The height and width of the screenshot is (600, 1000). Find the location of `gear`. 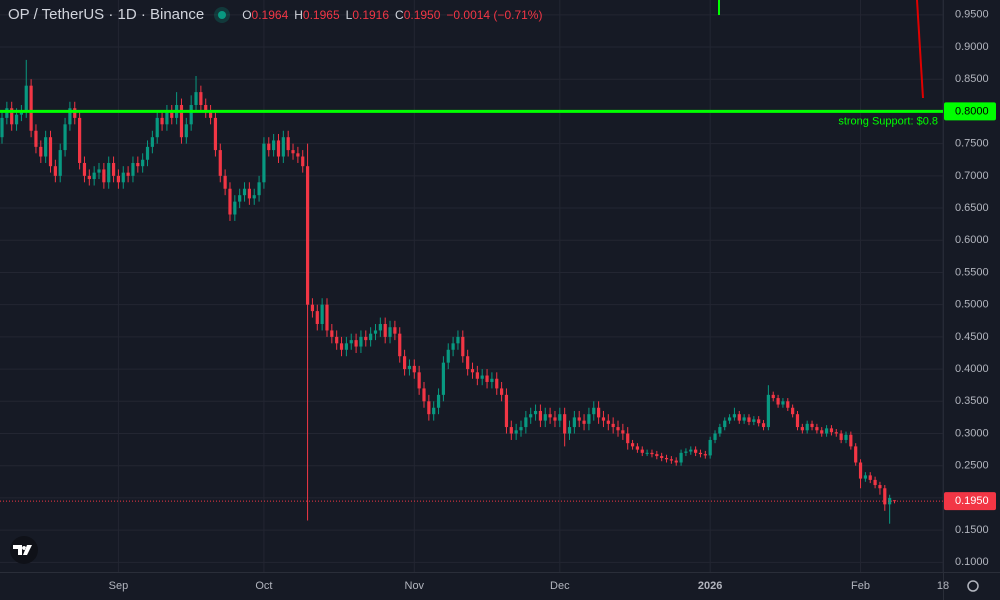

gear is located at coordinates (973, 586).